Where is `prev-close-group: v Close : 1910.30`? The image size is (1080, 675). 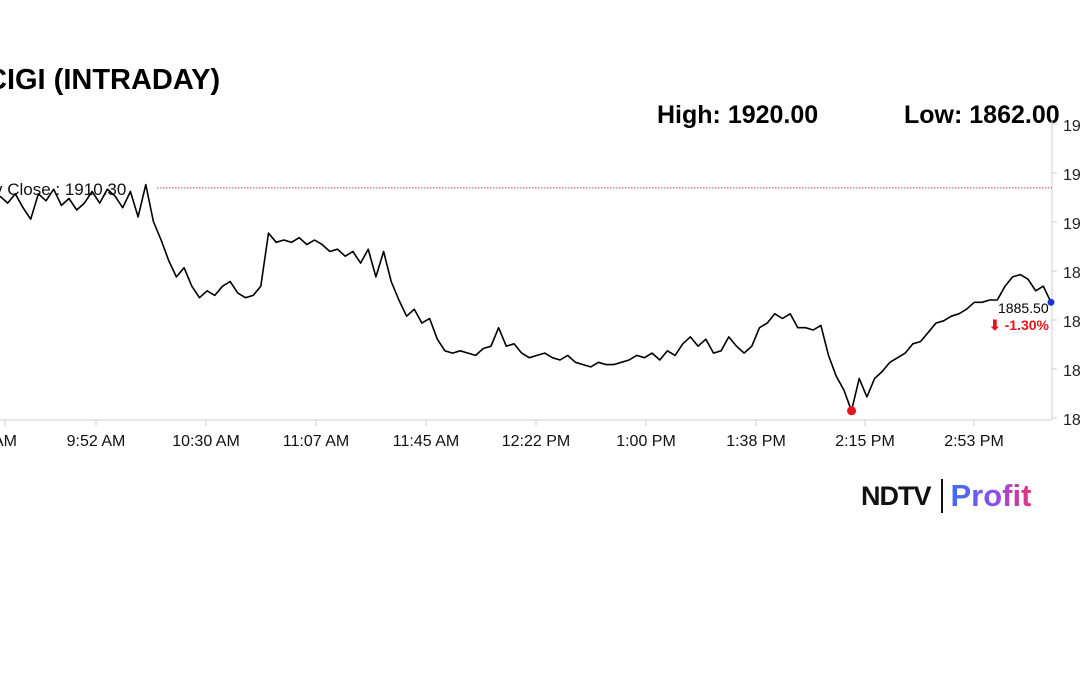 prev-close-group: v Close : 1910.30 is located at coordinates (526, 189).